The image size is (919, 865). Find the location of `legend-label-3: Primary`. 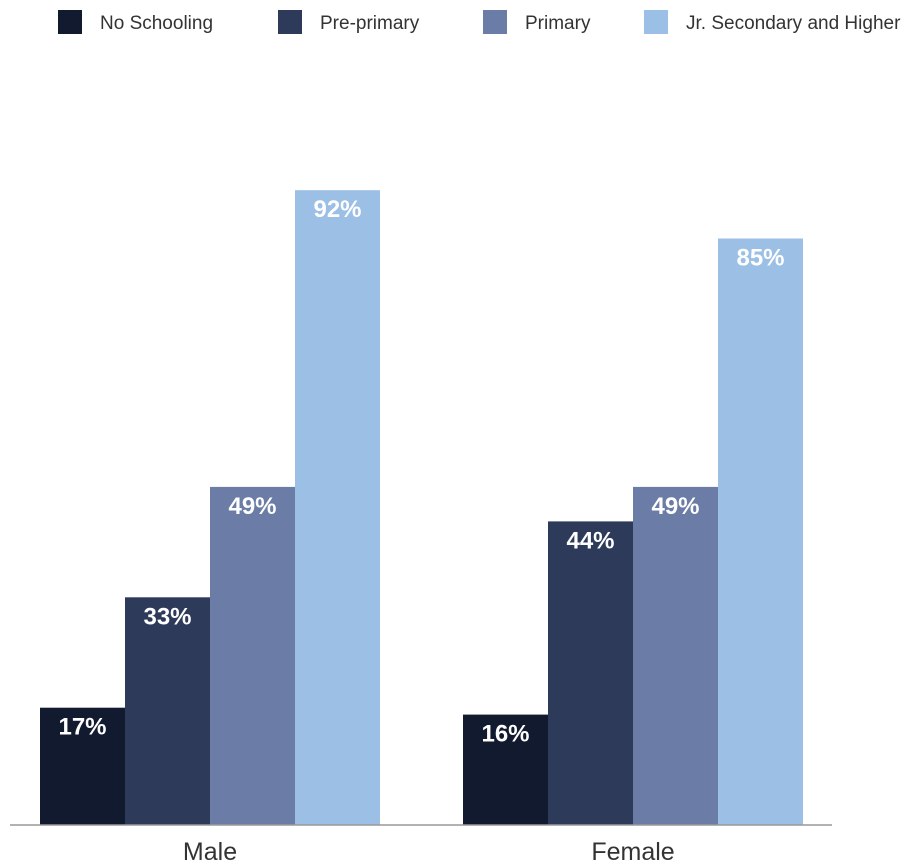

legend-label-3: Primary is located at coordinates (558, 23).